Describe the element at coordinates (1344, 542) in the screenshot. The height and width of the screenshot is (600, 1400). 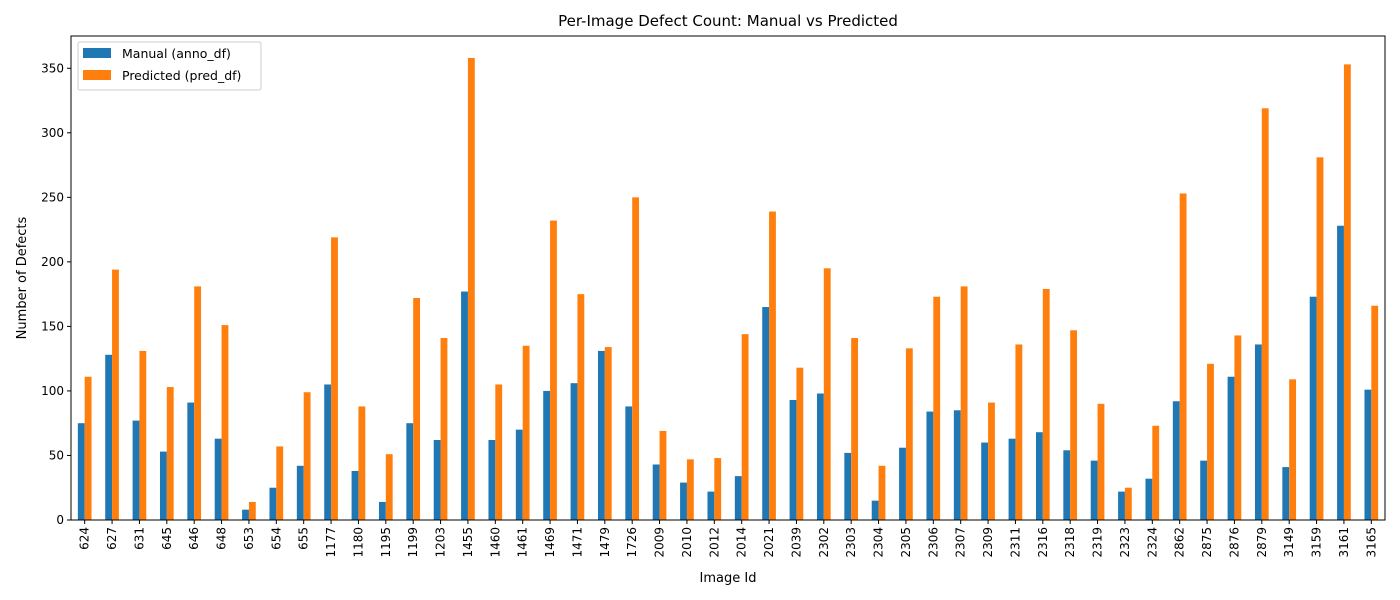
I see `x-tick-label: 3161` at that location.